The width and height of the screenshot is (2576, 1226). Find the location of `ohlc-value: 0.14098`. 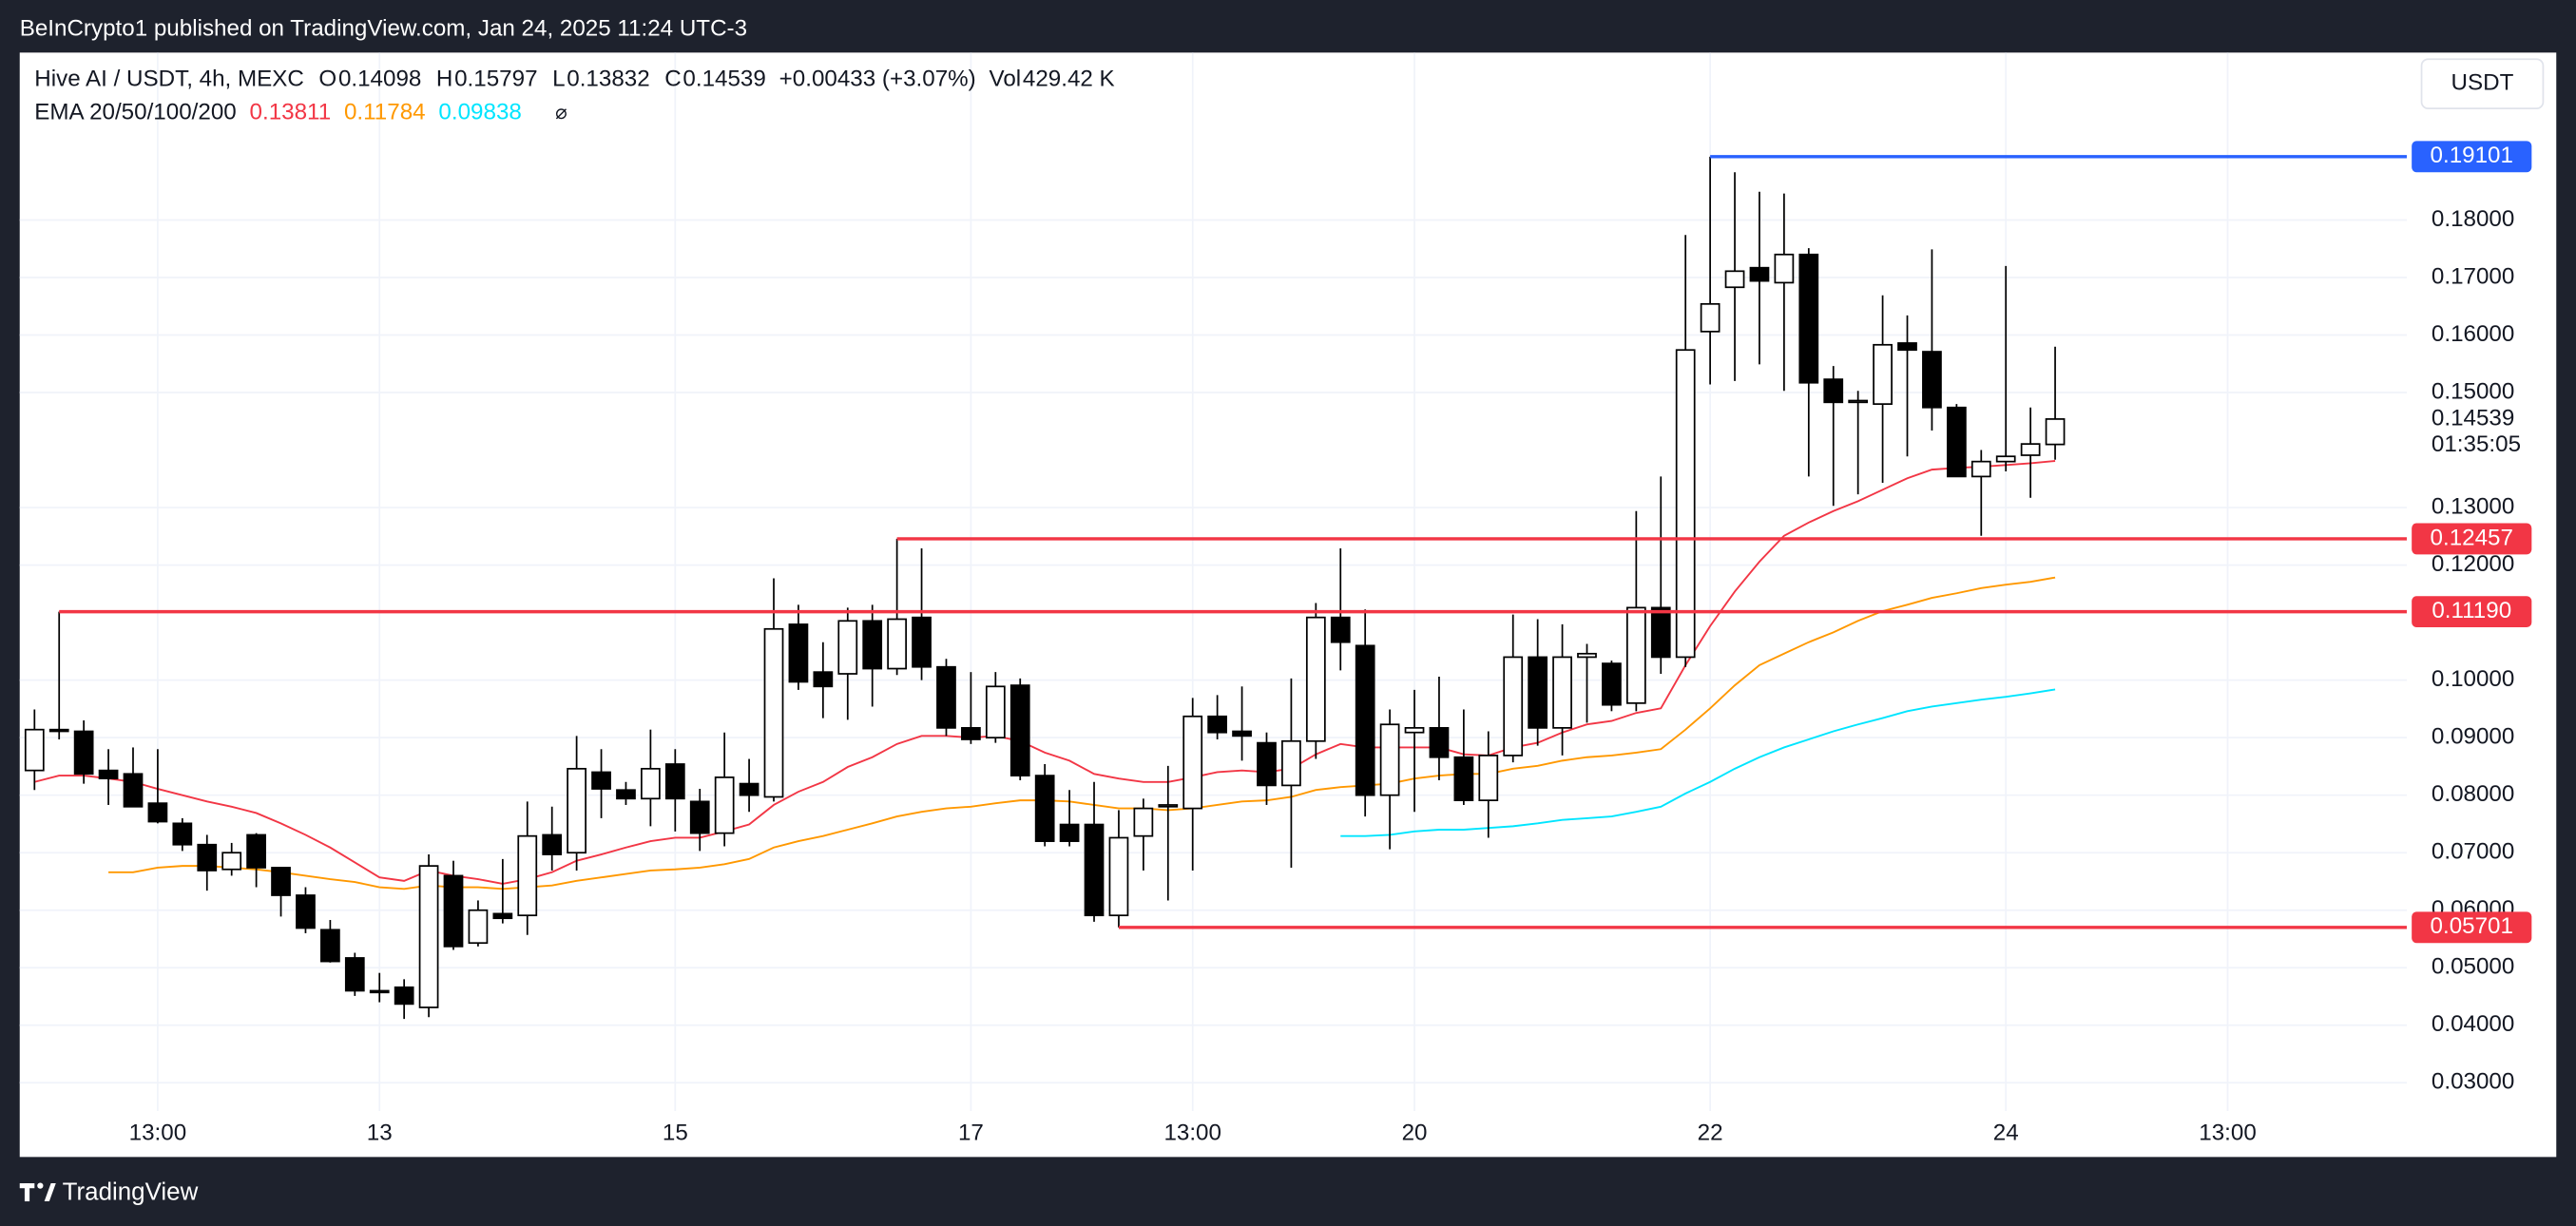

ohlc-value: 0.14098 is located at coordinates (379, 79).